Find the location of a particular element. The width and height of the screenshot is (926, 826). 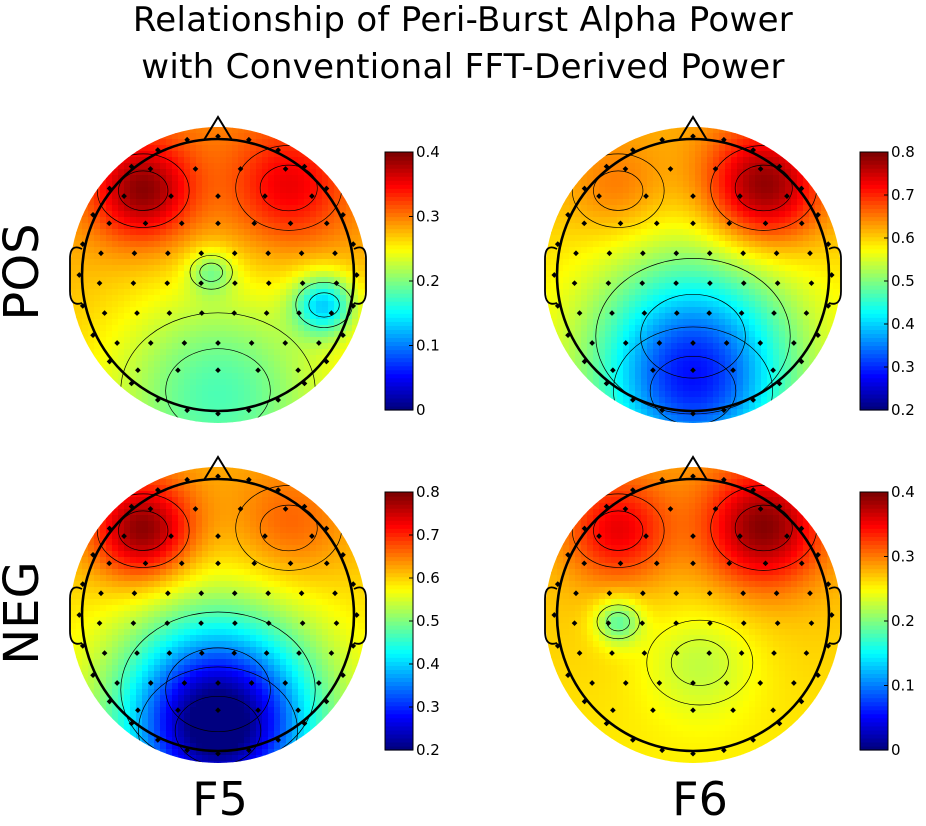

column-label-f5: F5 is located at coordinates (220, 799).